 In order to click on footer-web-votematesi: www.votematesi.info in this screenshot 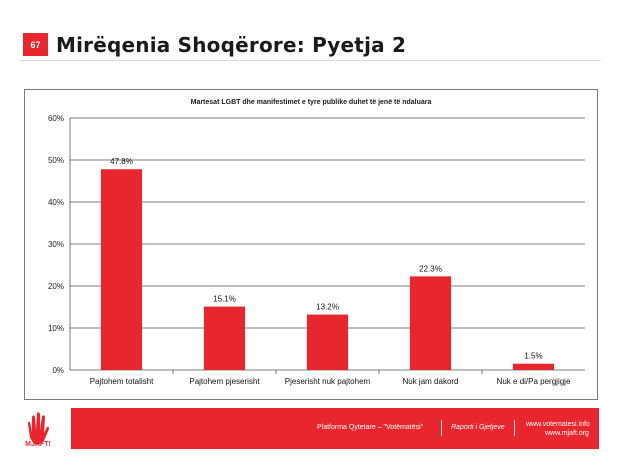, I will do `click(558, 424)`.